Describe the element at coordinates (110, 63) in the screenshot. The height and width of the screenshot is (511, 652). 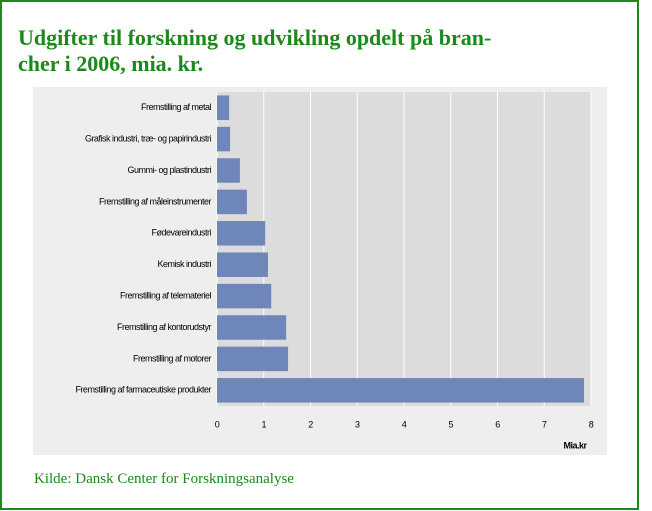
I see `chart-title: cher i 2006, mia. kr.` at that location.